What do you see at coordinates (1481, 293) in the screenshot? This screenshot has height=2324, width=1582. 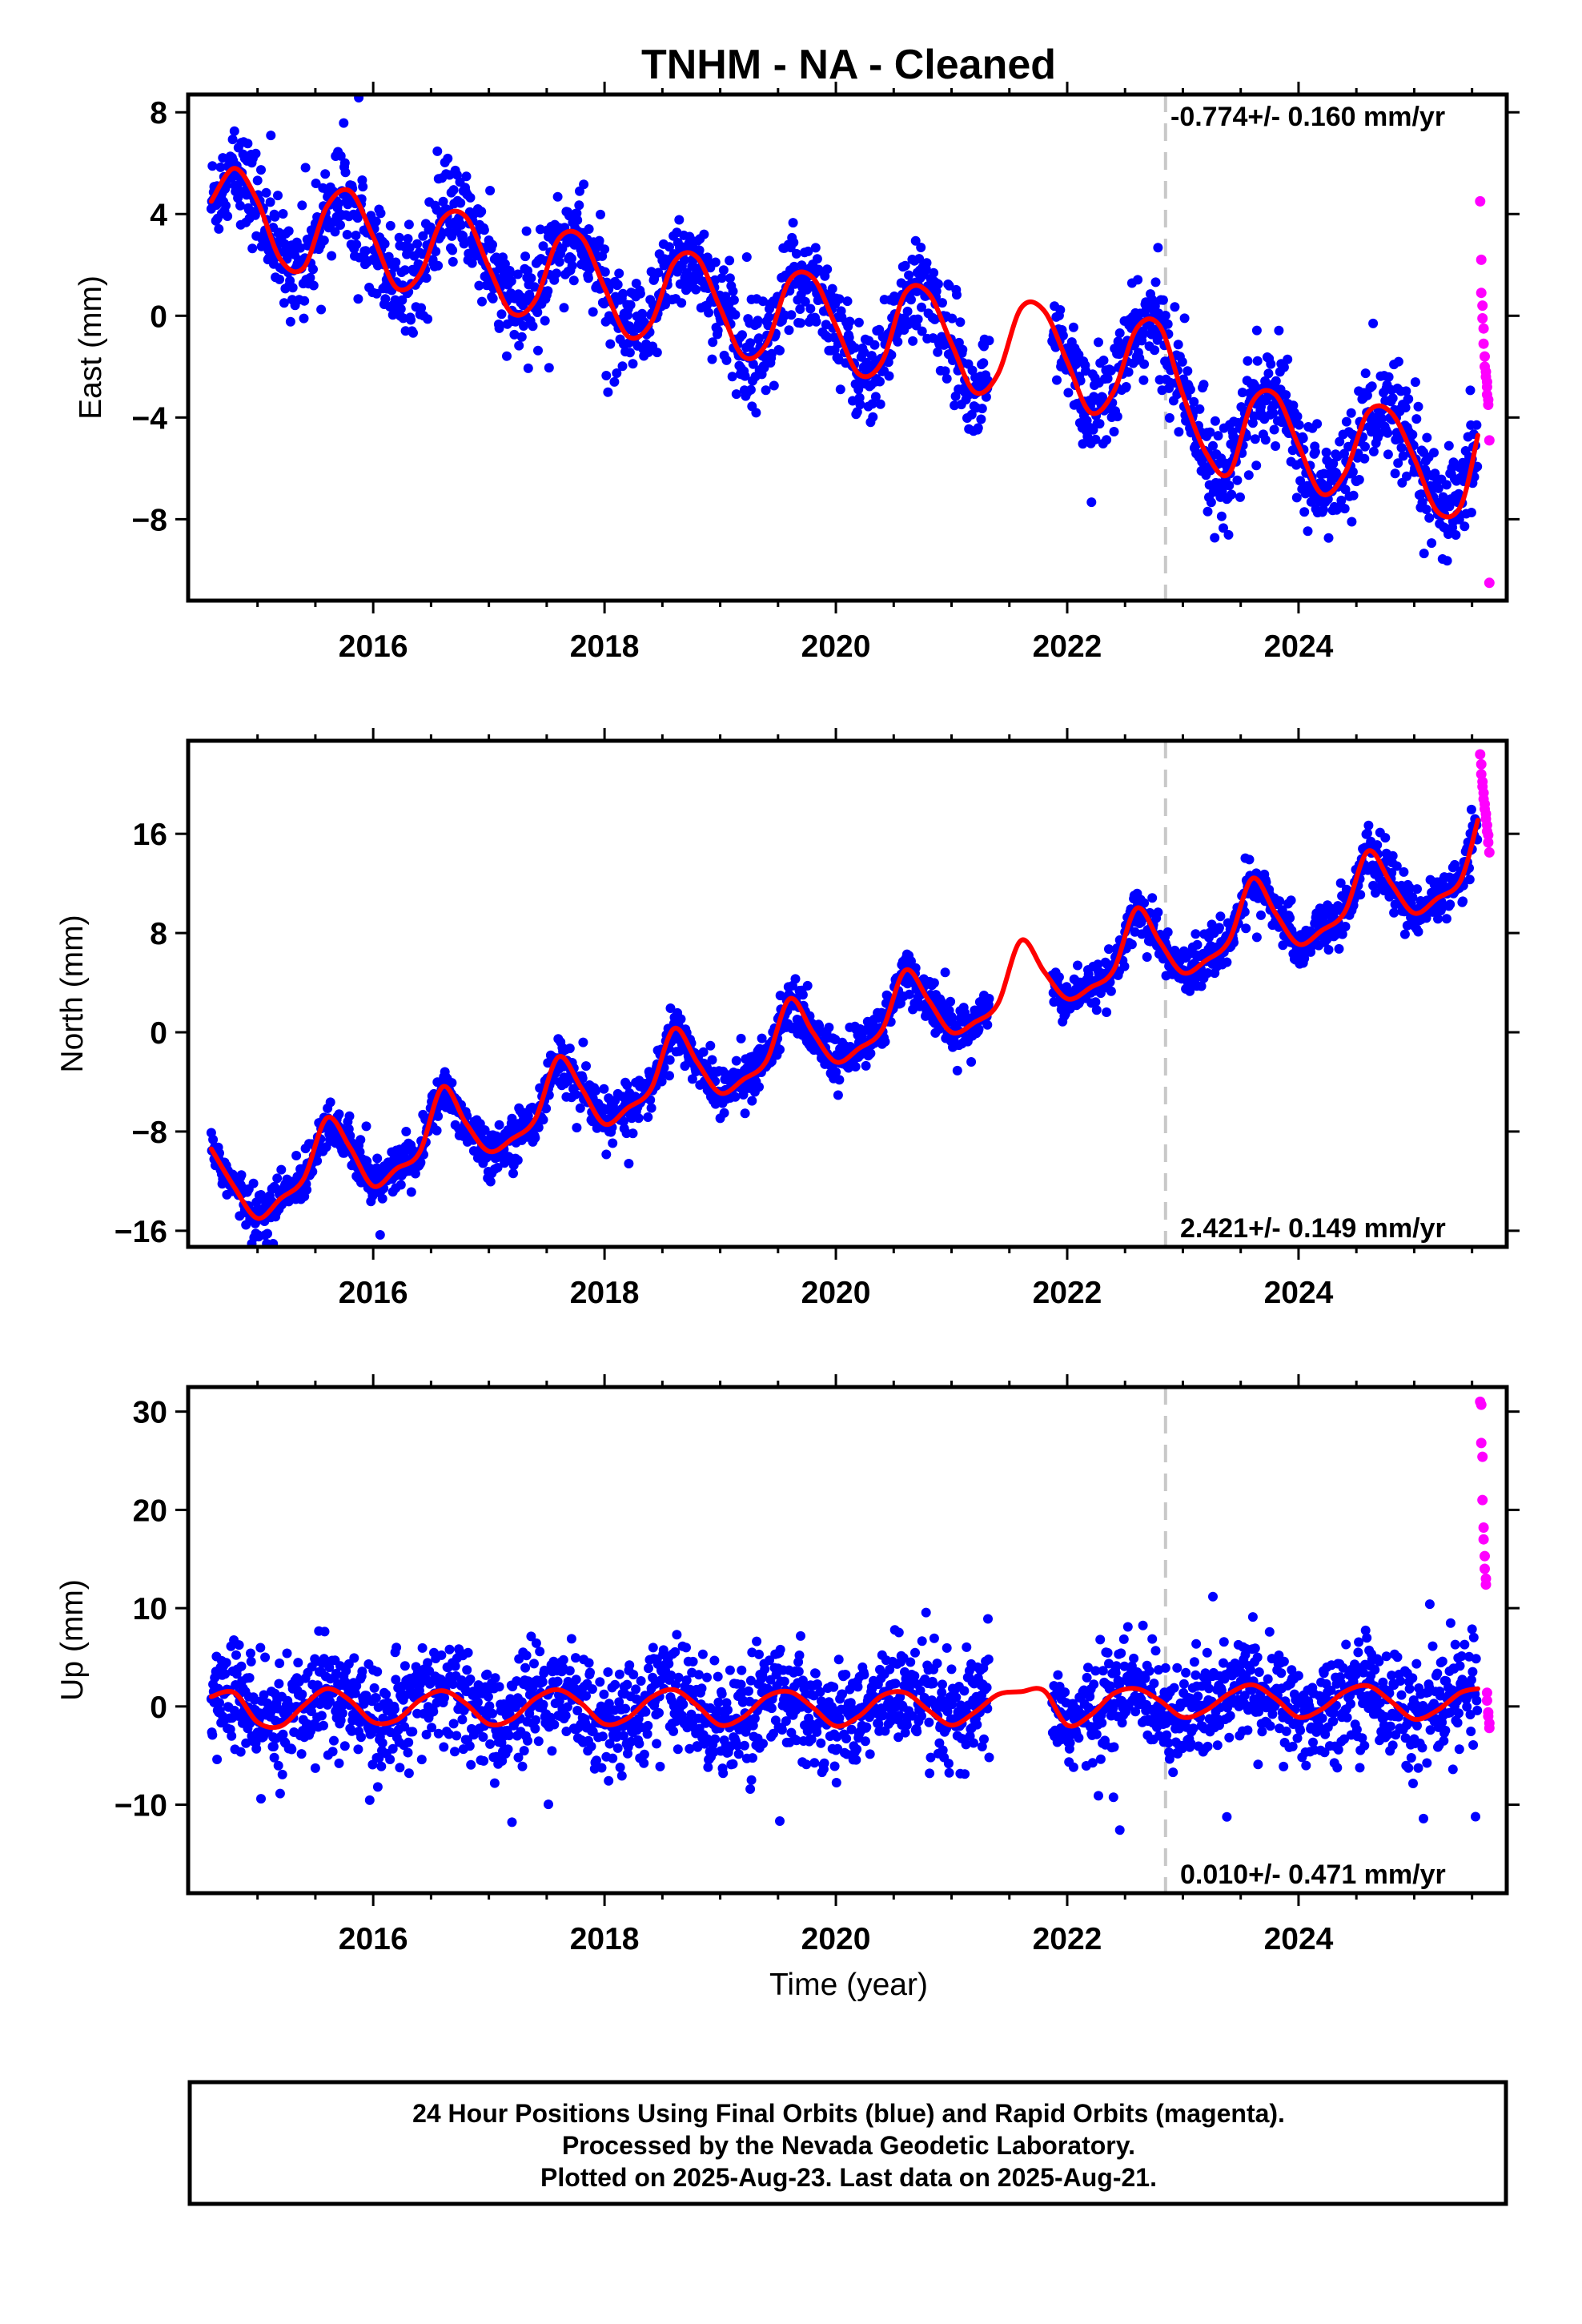 I see `rapid-orbit-point` at bounding box center [1481, 293].